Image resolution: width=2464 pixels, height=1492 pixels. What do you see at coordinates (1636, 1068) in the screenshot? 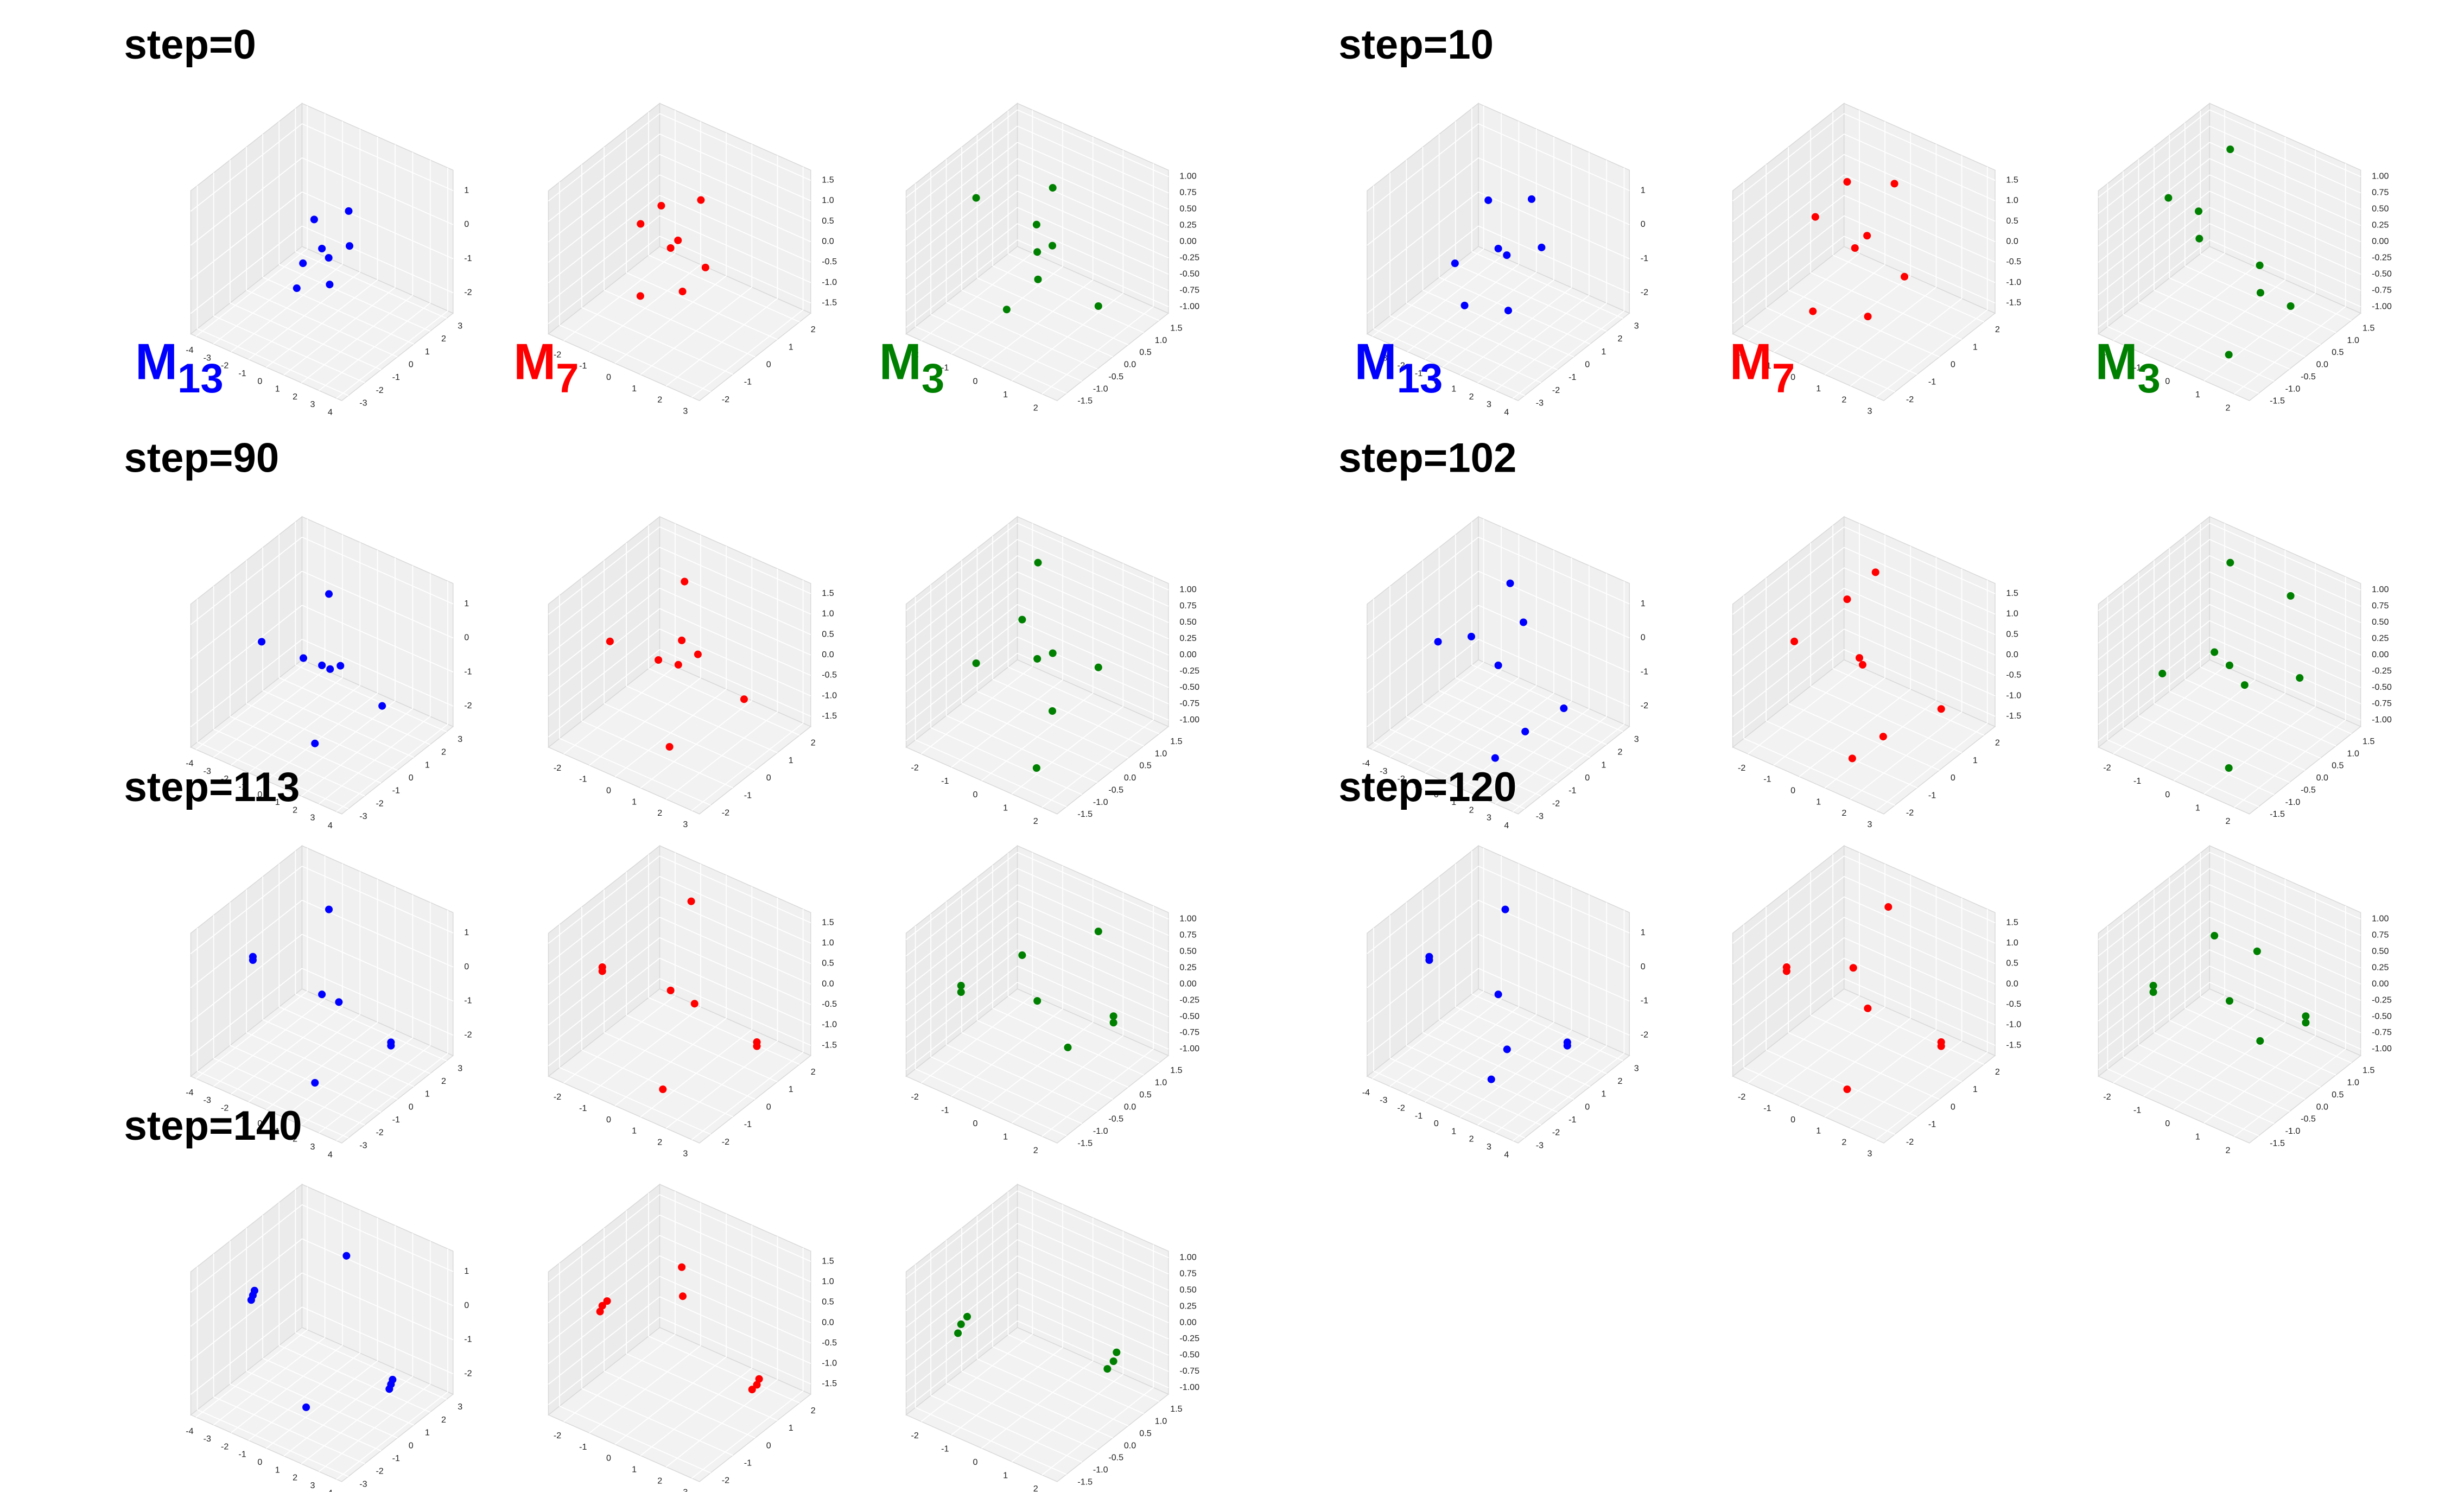
I see `y-tick-label: 3` at bounding box center [1636, 1068].